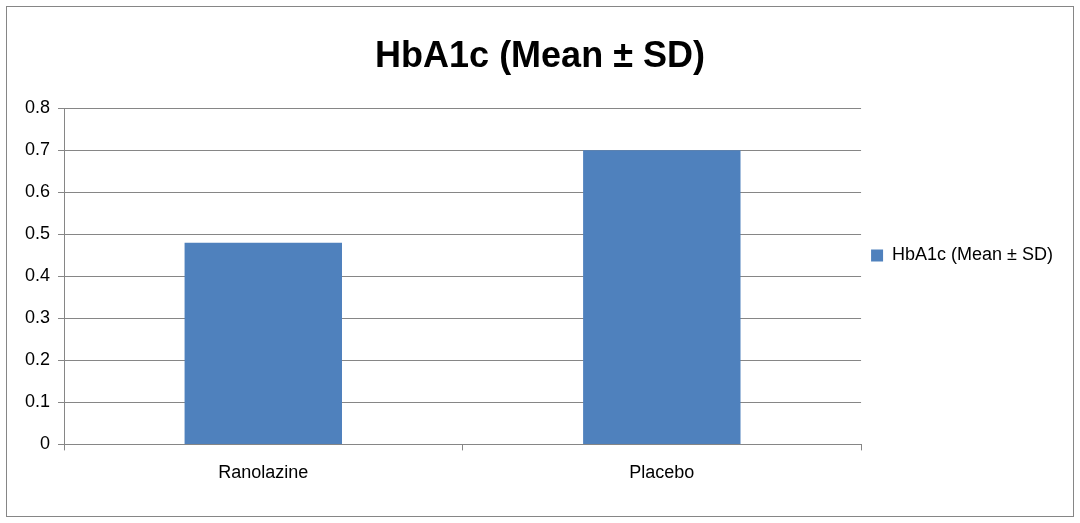  I want to click on y-tick-label: 0.6, so click(37, 191).